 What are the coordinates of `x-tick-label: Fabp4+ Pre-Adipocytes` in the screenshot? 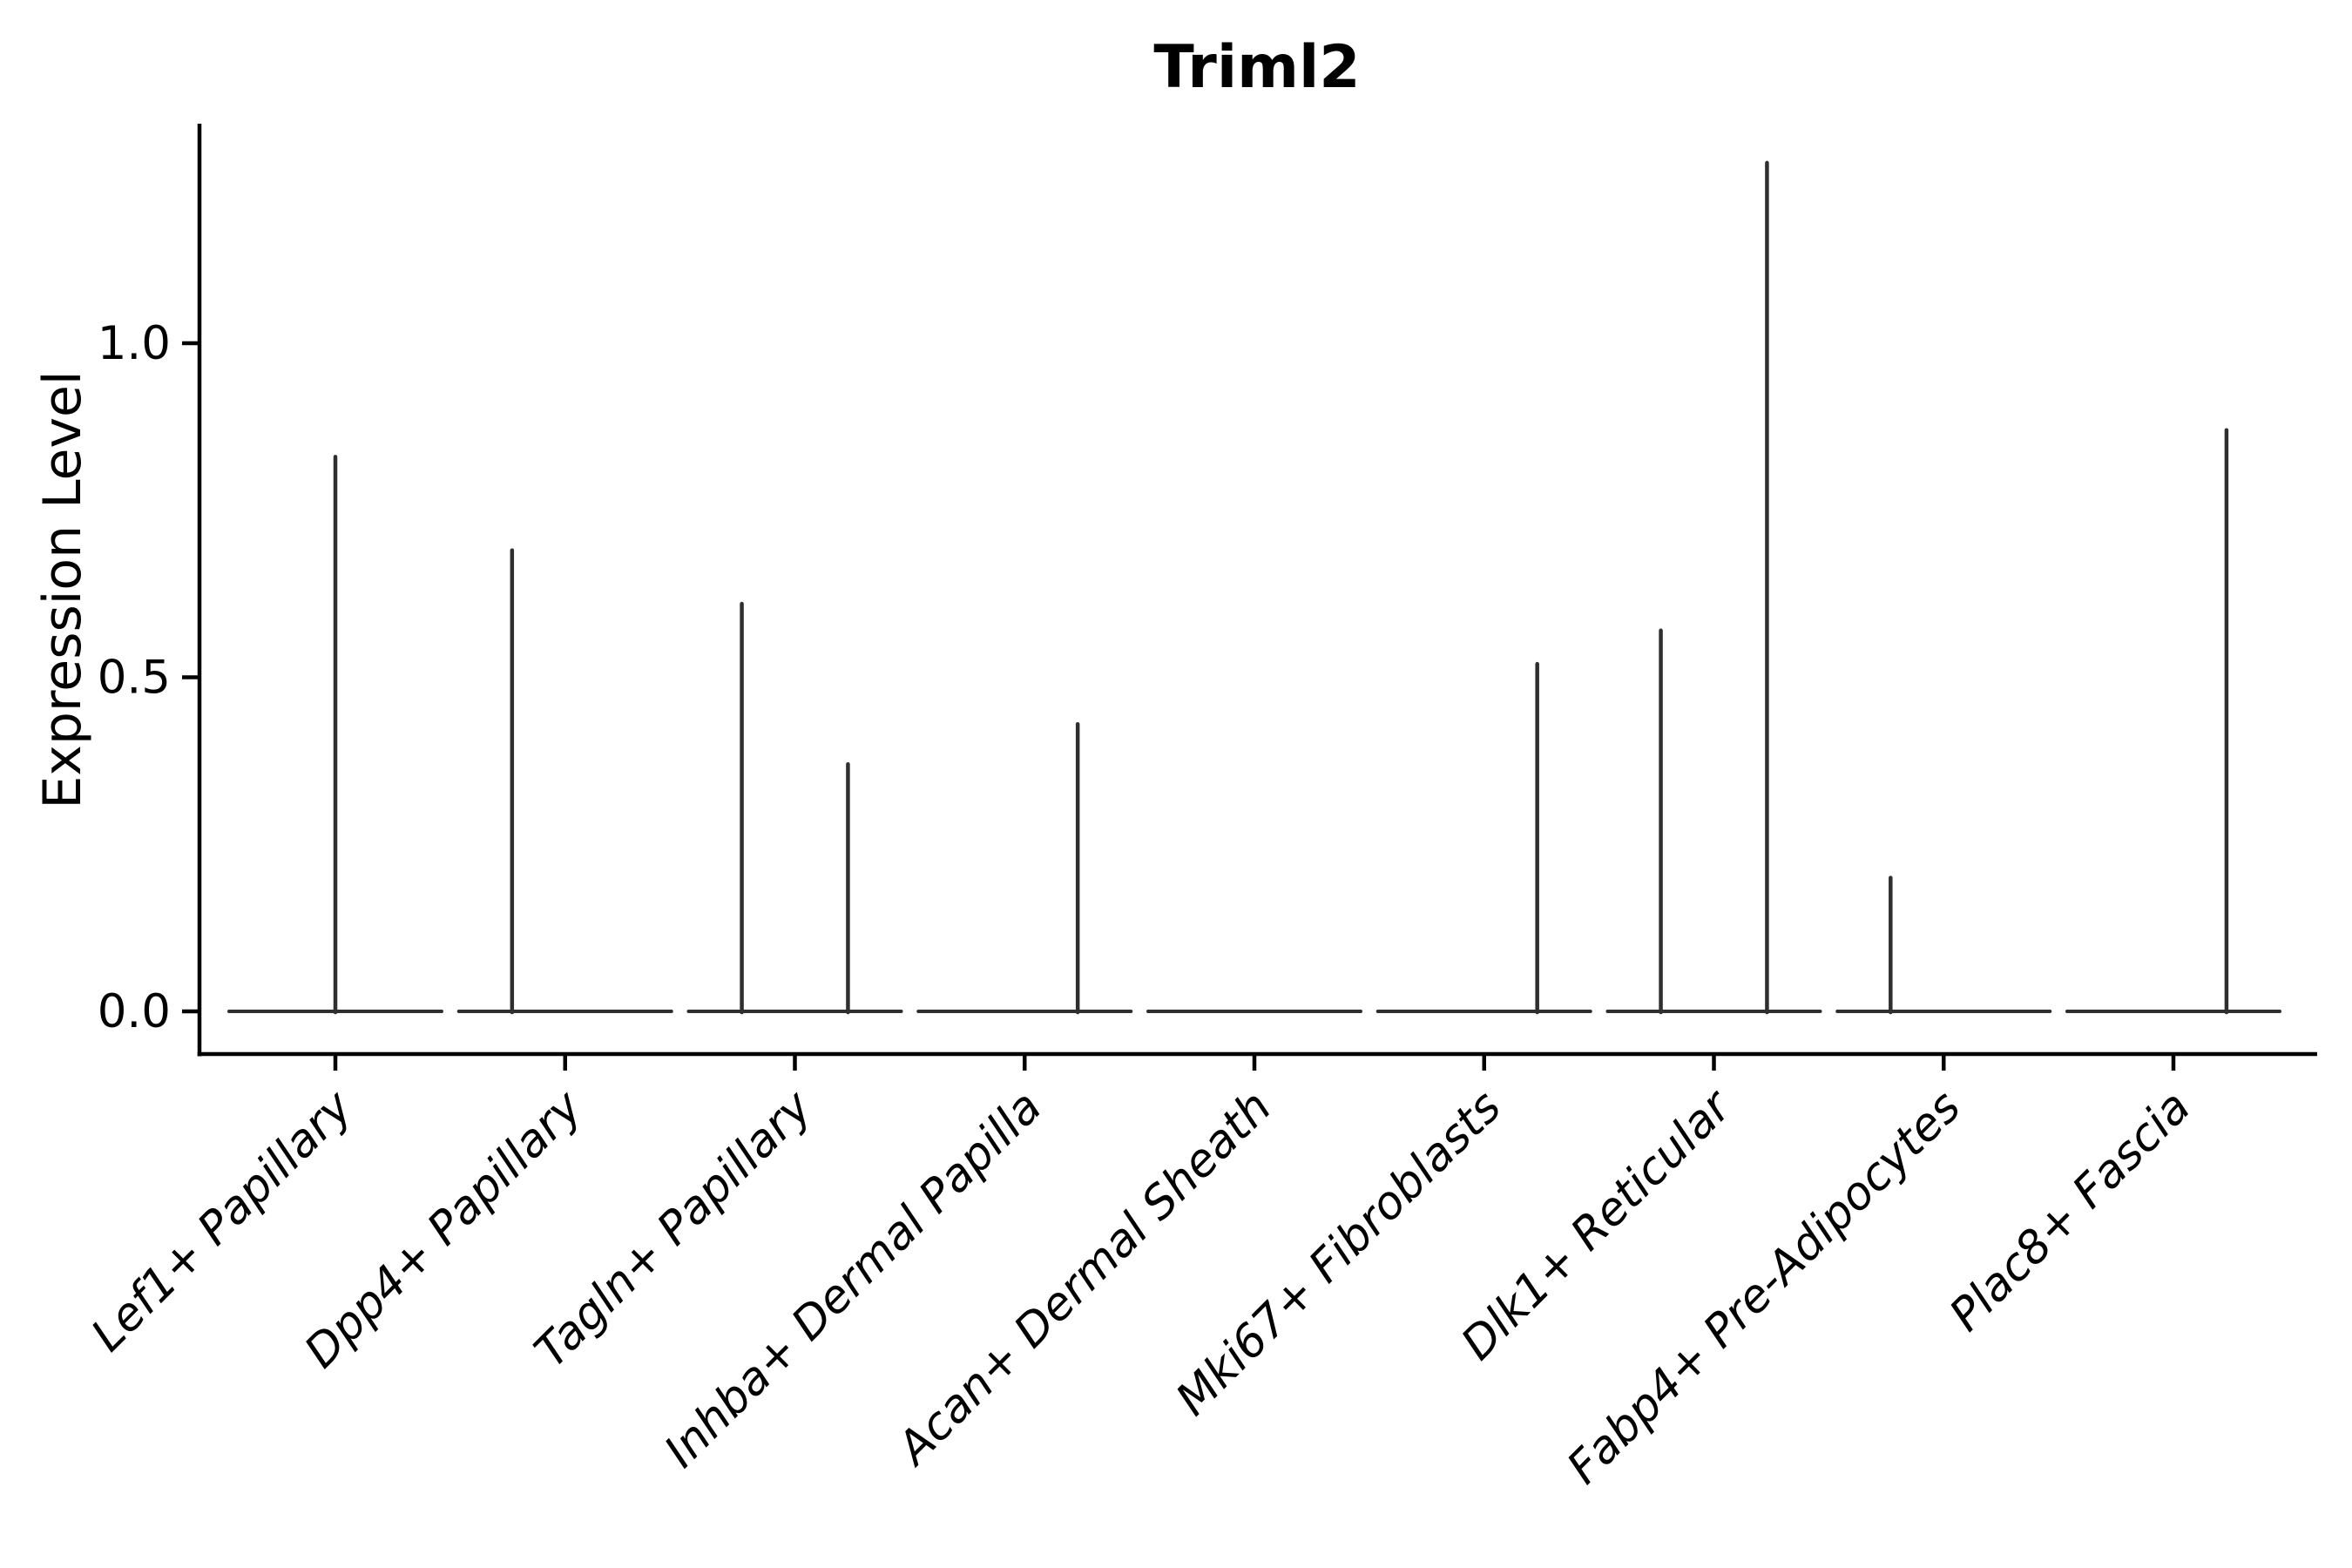 It's located at (1764, 1288).